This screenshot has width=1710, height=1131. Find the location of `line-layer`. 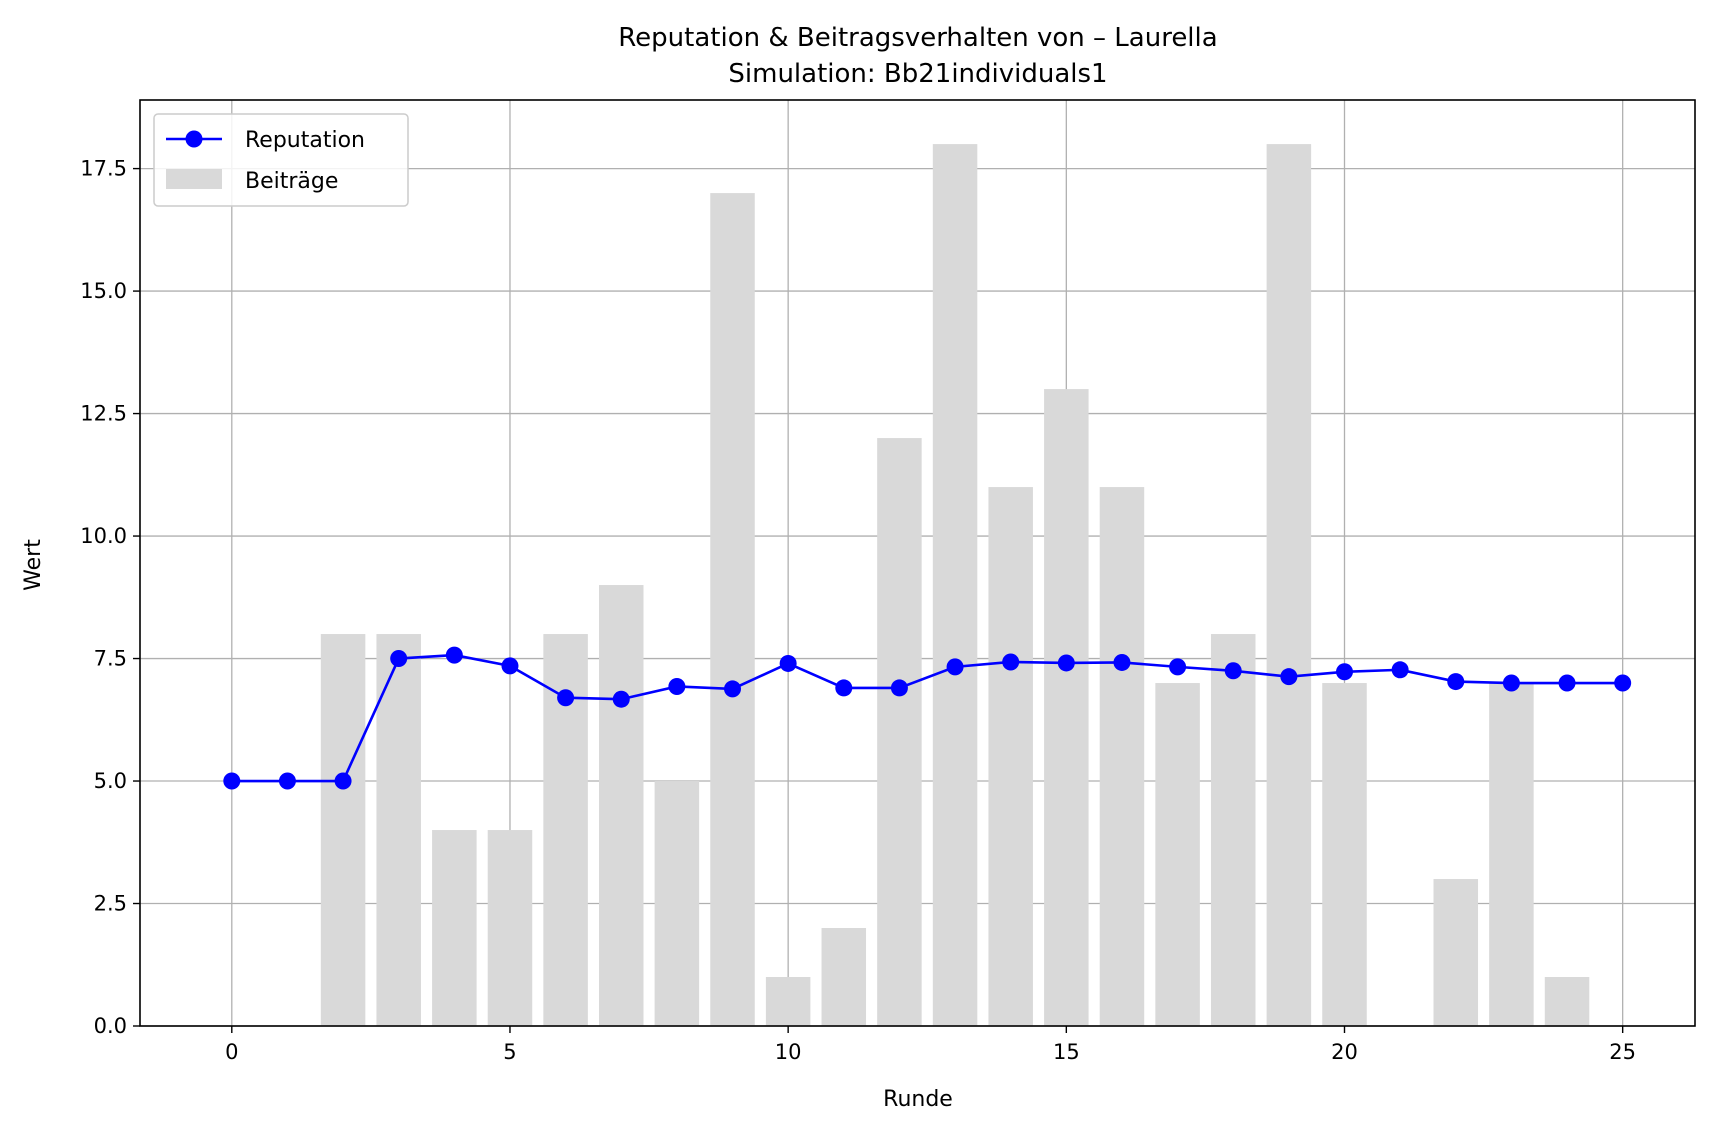

line-layer is located at coordinates (927, 718).